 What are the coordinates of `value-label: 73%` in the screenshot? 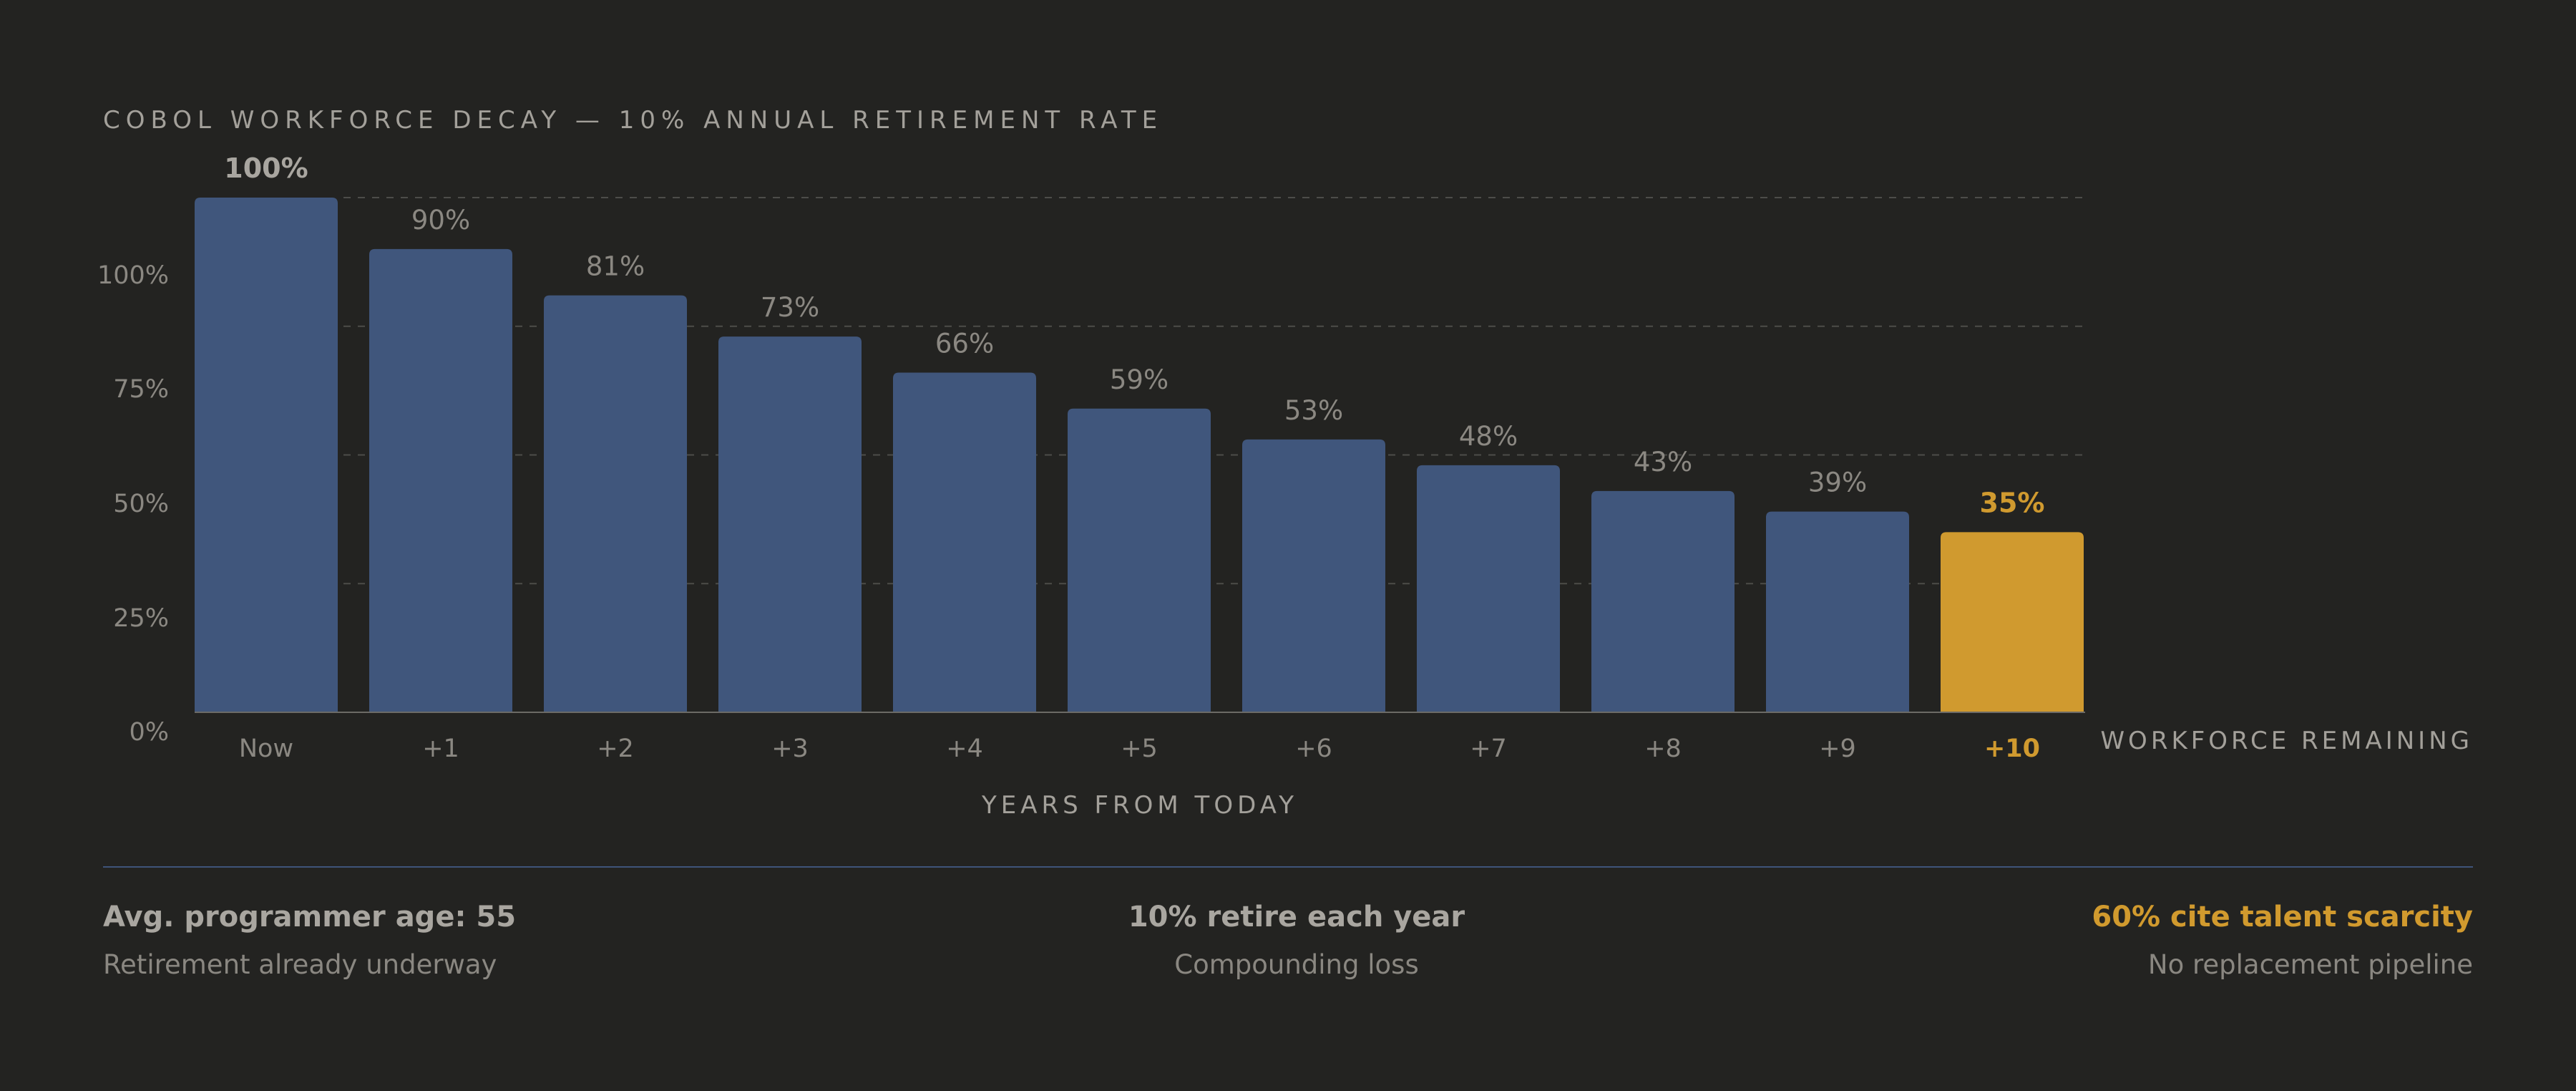 It's located at (790, 307).